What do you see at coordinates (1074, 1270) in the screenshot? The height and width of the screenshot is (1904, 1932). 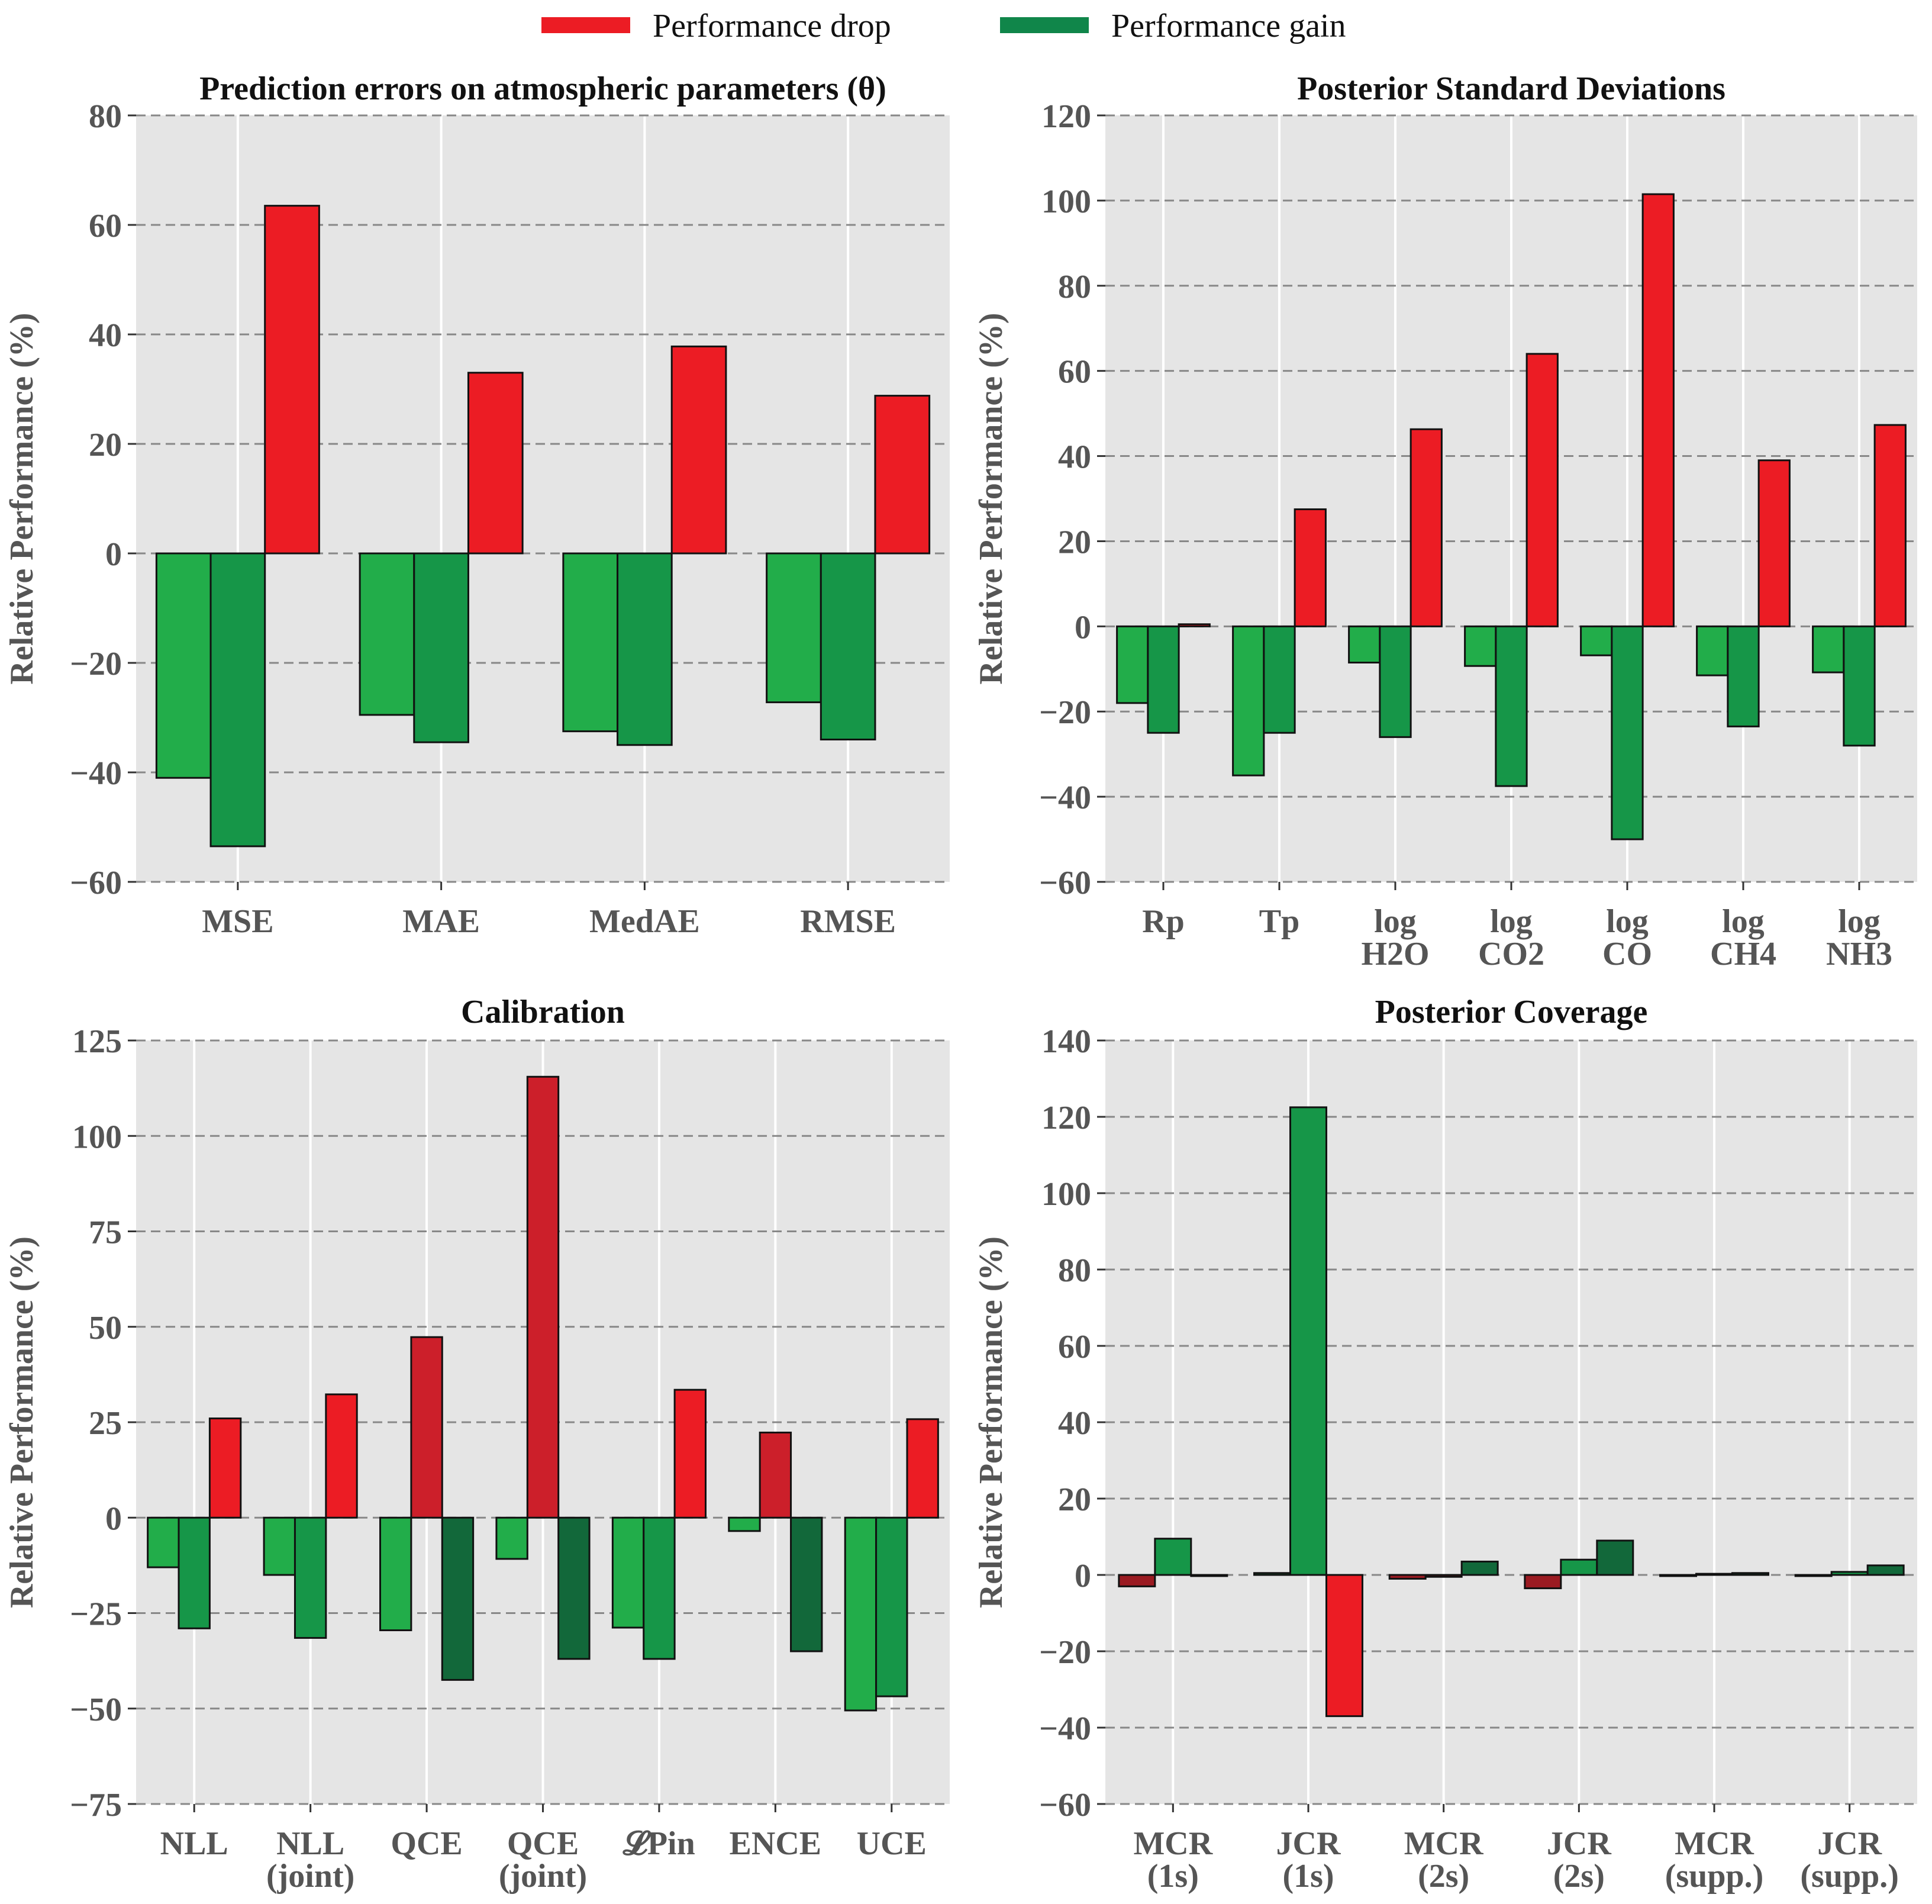 I see `y-tick-label: 80` at bounding box center [1074, 1270].